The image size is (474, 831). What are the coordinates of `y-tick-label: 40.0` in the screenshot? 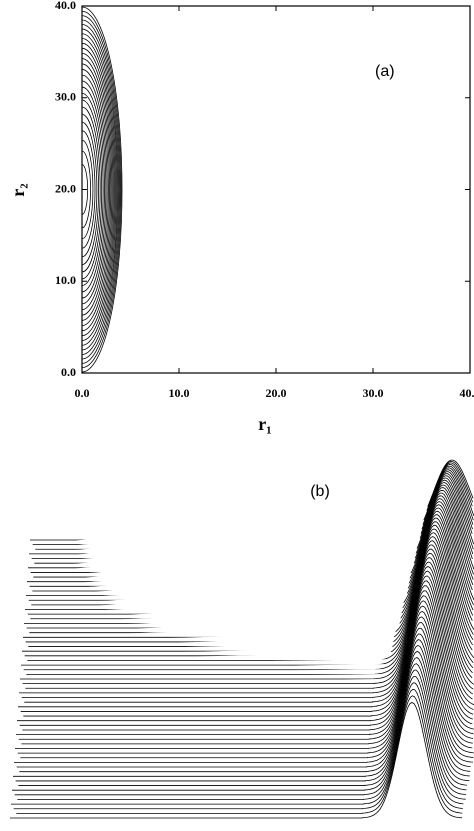 It's located at (65, 6).